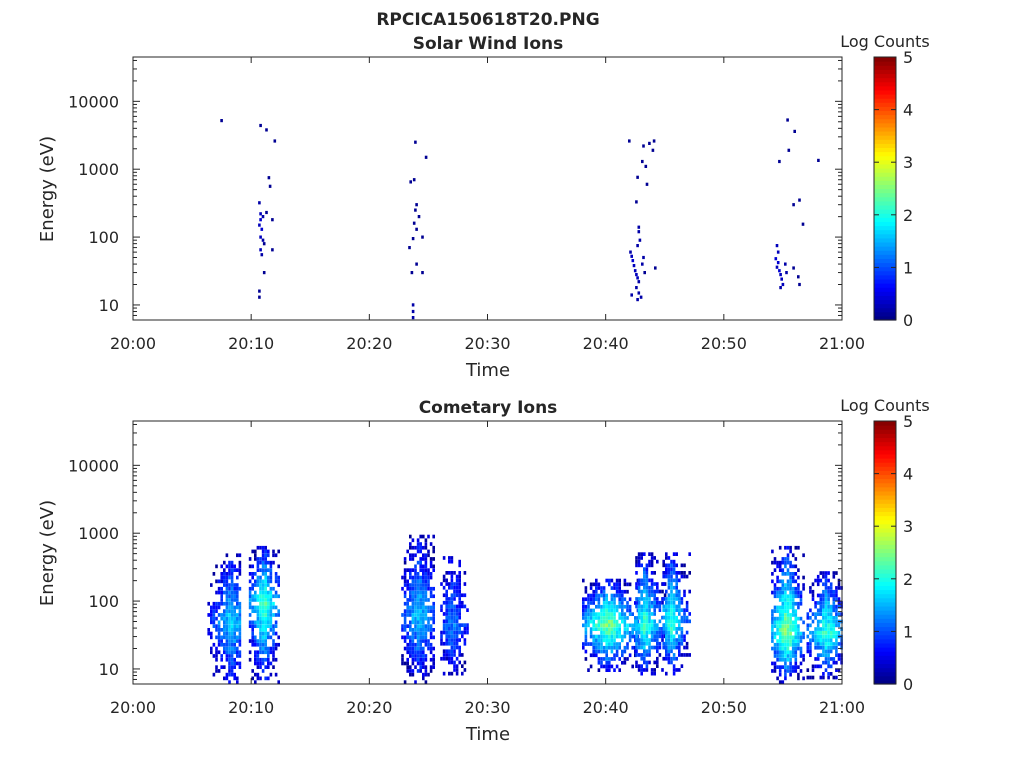 Image resolution: width=1024 pixels, height=768 pixels. I want to click on y-axis-label: Energy (eV), so click(47, 189).